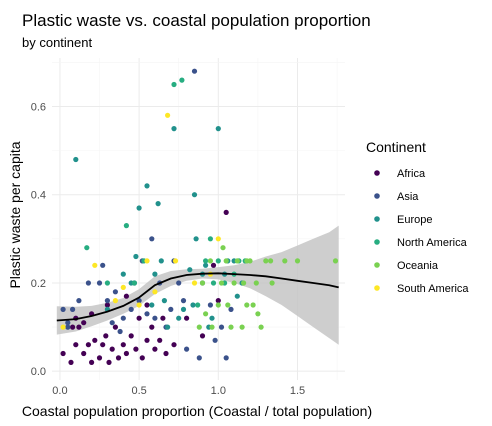 The image size is (492, 426). What do you see at coordinates (38, 284) in the screenshot?
I see `y-tick-label: 0.2` at bounding box center [38, 284].